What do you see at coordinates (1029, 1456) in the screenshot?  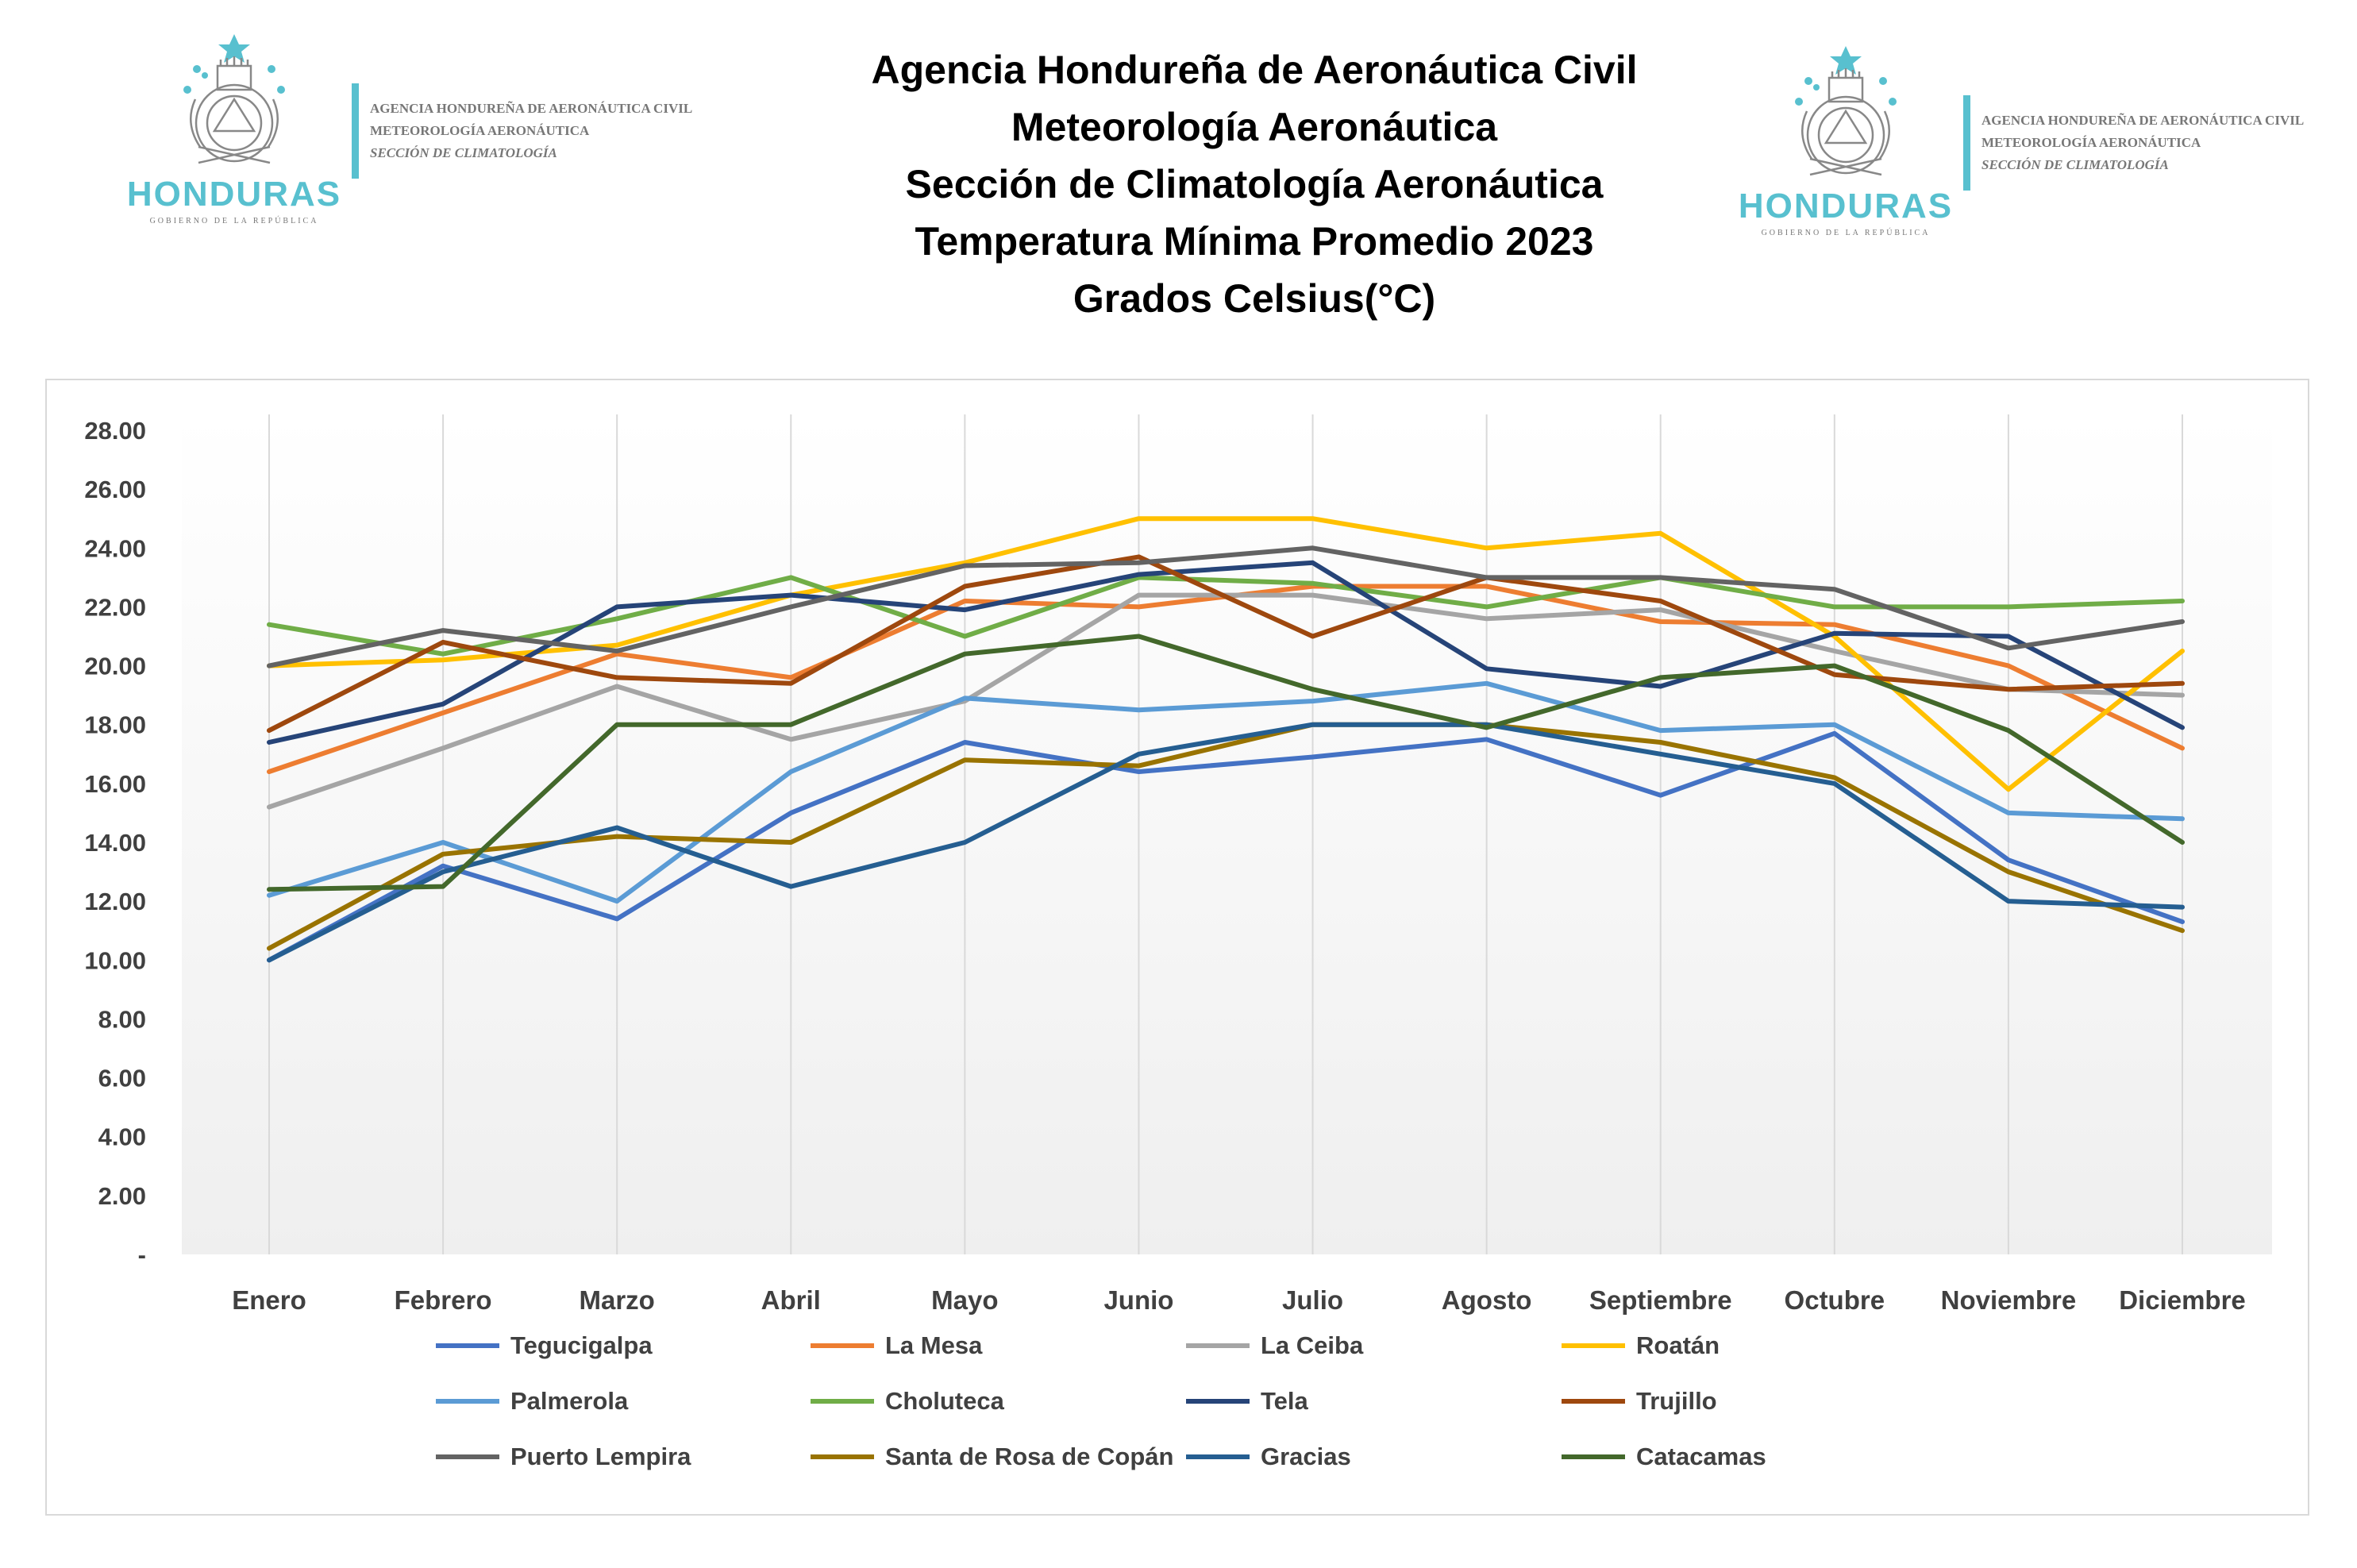 I see `legend-label: Santa de Rosa de Copán` at bounding box center [1029, 1456].